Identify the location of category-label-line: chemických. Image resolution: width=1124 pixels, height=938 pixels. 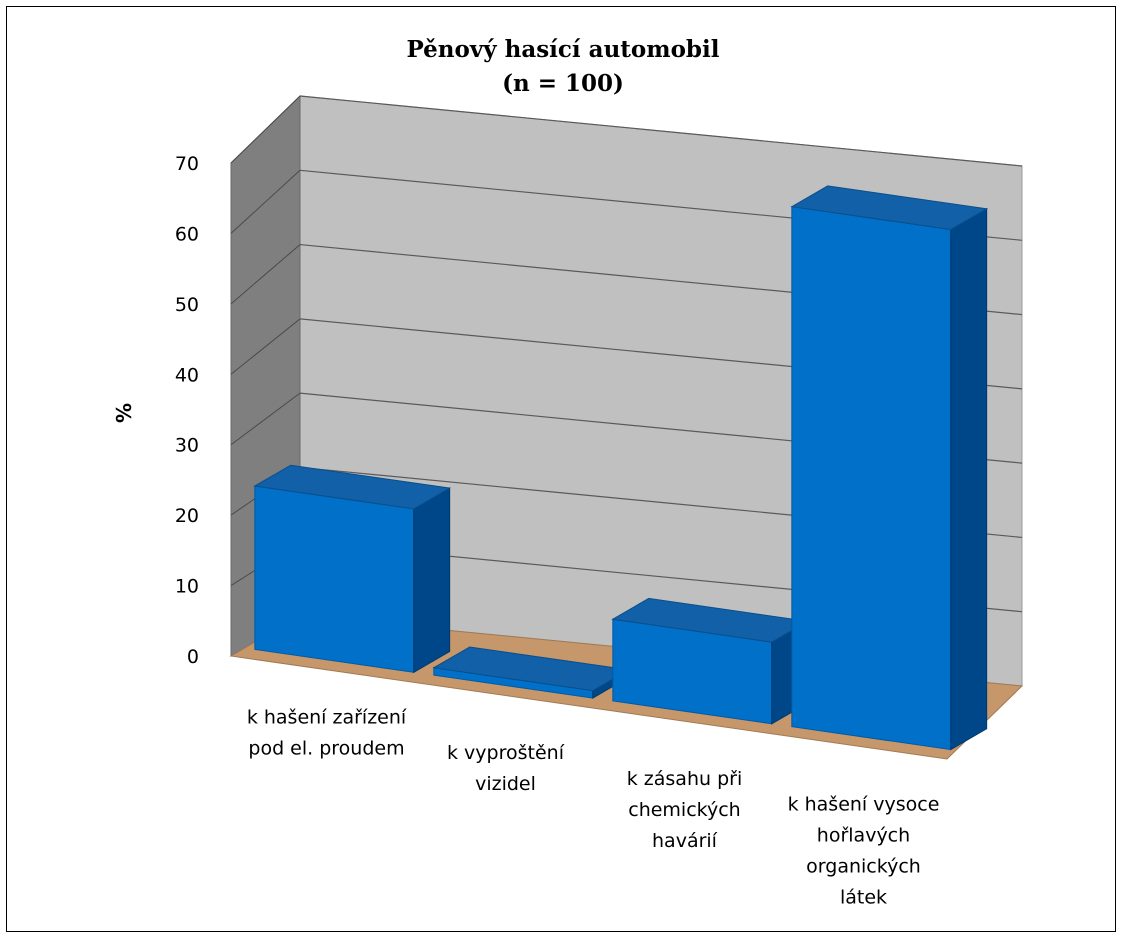
(684, 810).